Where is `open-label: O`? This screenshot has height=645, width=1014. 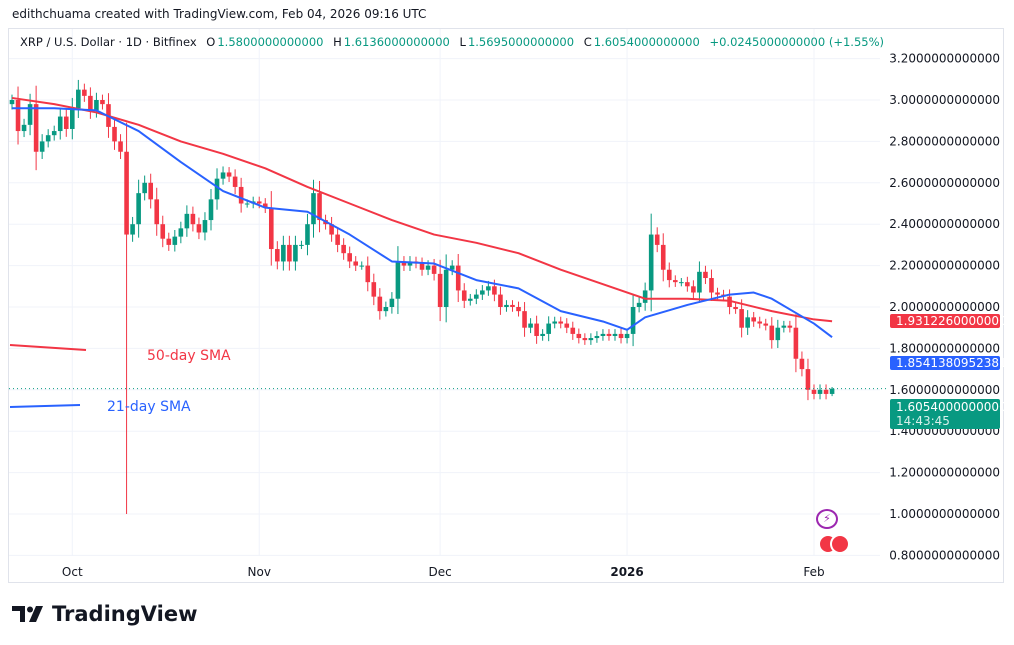 open-label: O is located at coordinates (211, 42).